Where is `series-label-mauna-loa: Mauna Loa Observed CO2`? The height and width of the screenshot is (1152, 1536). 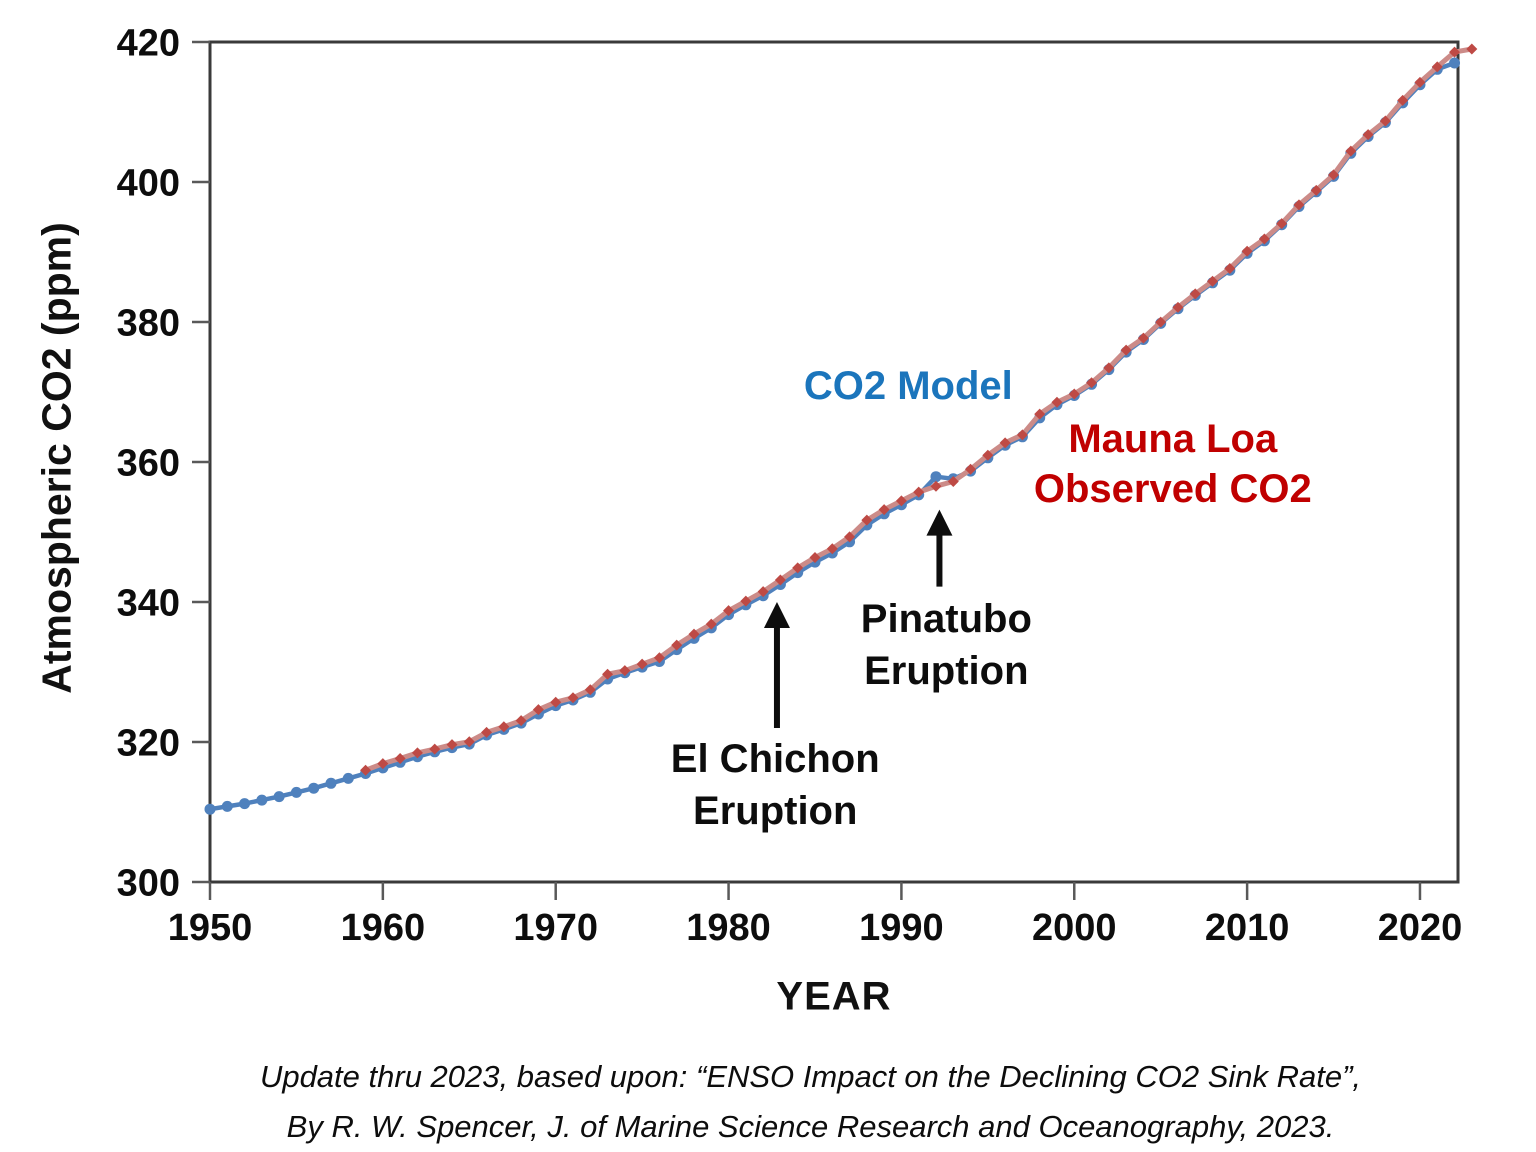 series-label-mauna-loa: Mauna Loa Observed CO2 is located at coordinates (1173, 464).